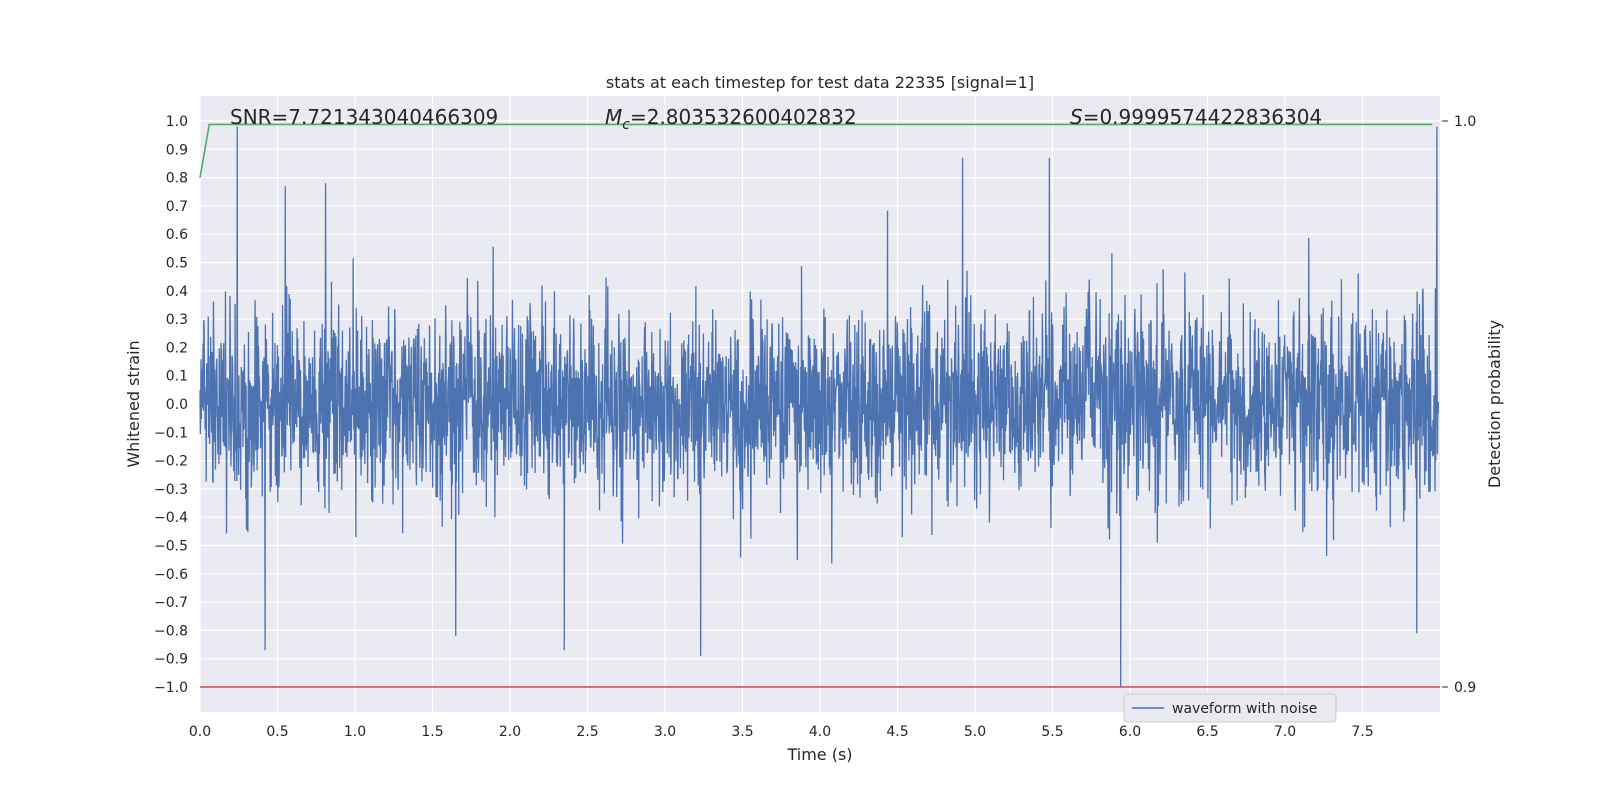 Image resolution: width=1600 pixels, height=800 pixels. I want to click on y-tick-label: −1.0, so click(171, 688).